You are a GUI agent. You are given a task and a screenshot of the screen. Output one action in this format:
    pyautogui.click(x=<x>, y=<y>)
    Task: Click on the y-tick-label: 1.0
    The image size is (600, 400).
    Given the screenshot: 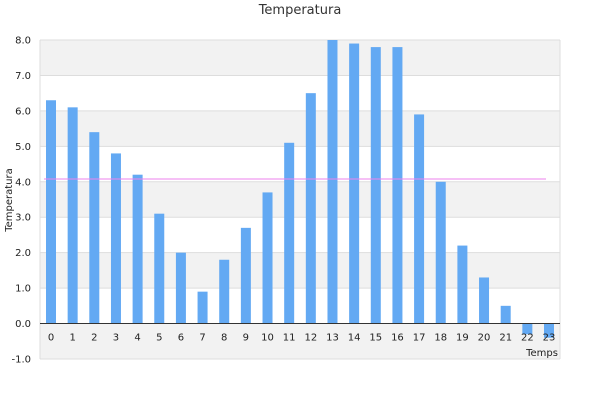 What is the action you would take?
    pyautogui.click(x=23, y=289)
    